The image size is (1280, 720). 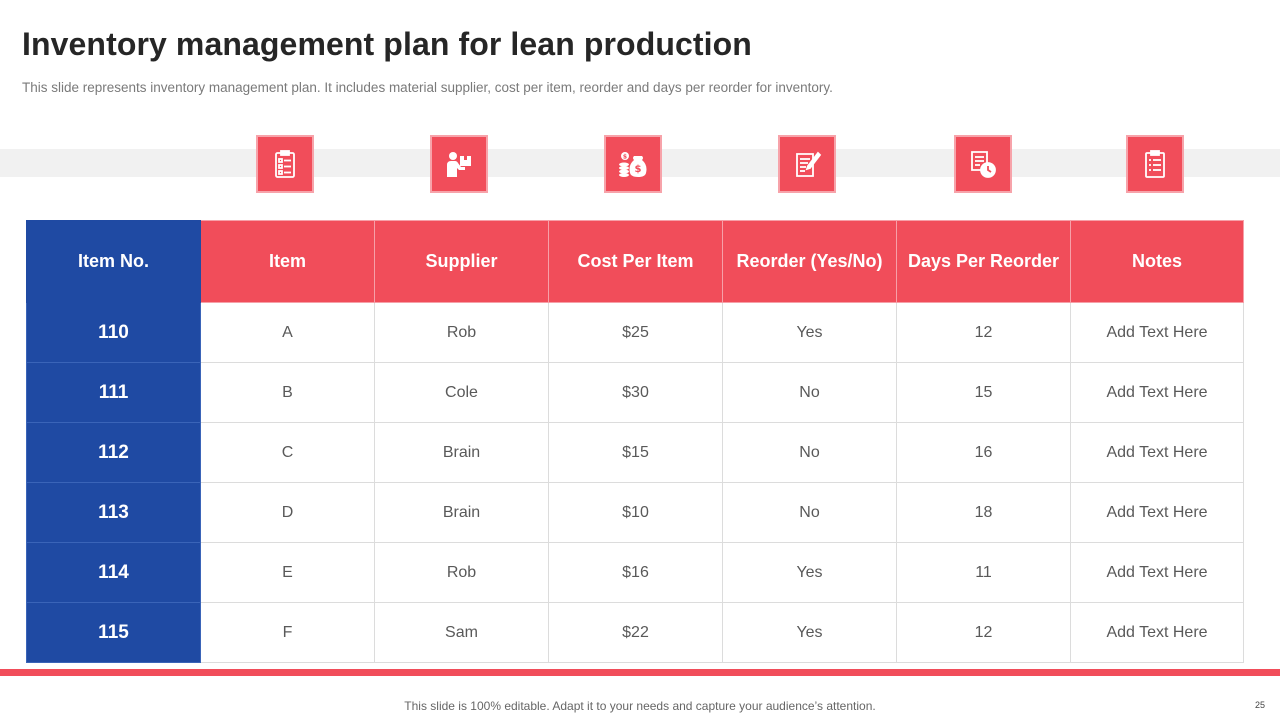 What do you see at coordinates (113, 632) in the screenshot?
I see `cell-item-no: 115` at bounding box center [113, 632].